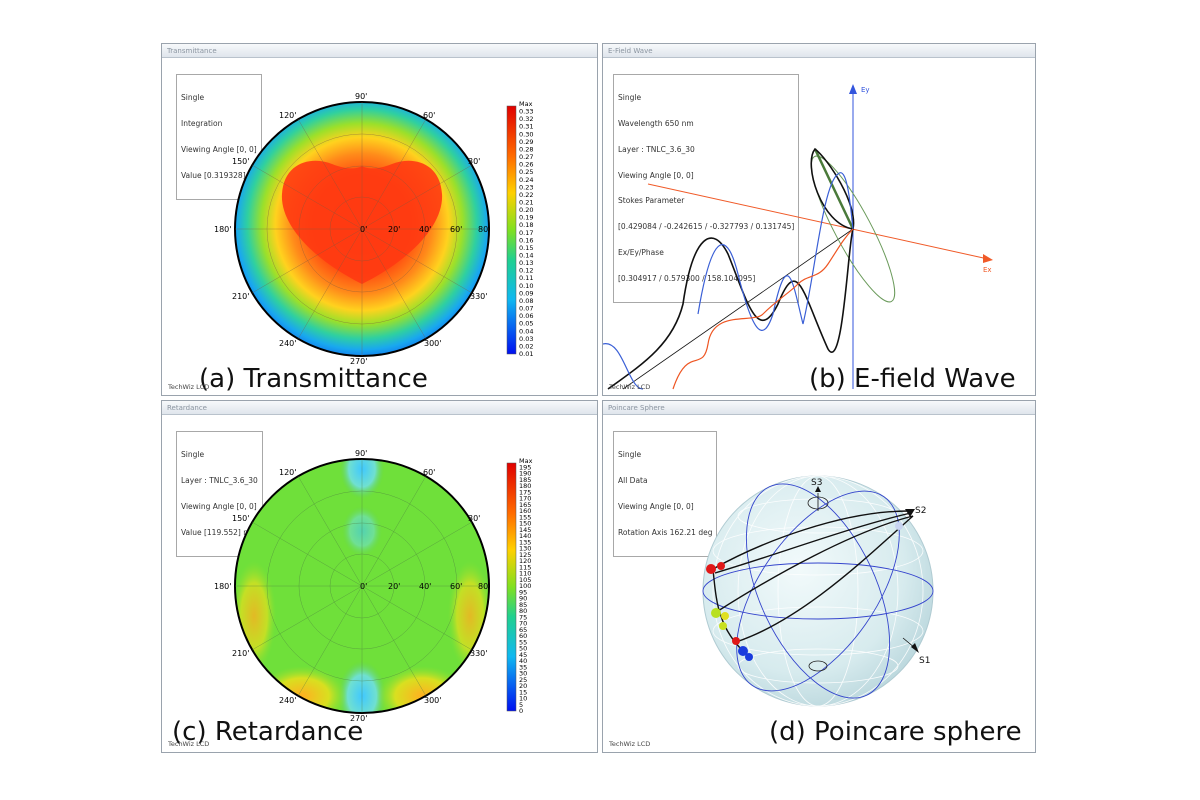  I want to click on colorbar-tick-label: 0.06, so click(526, 316).